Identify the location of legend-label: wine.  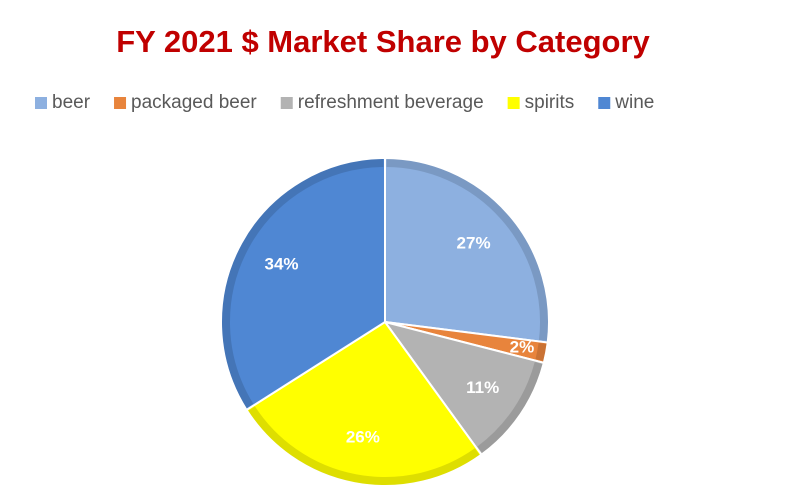
(634, 102).